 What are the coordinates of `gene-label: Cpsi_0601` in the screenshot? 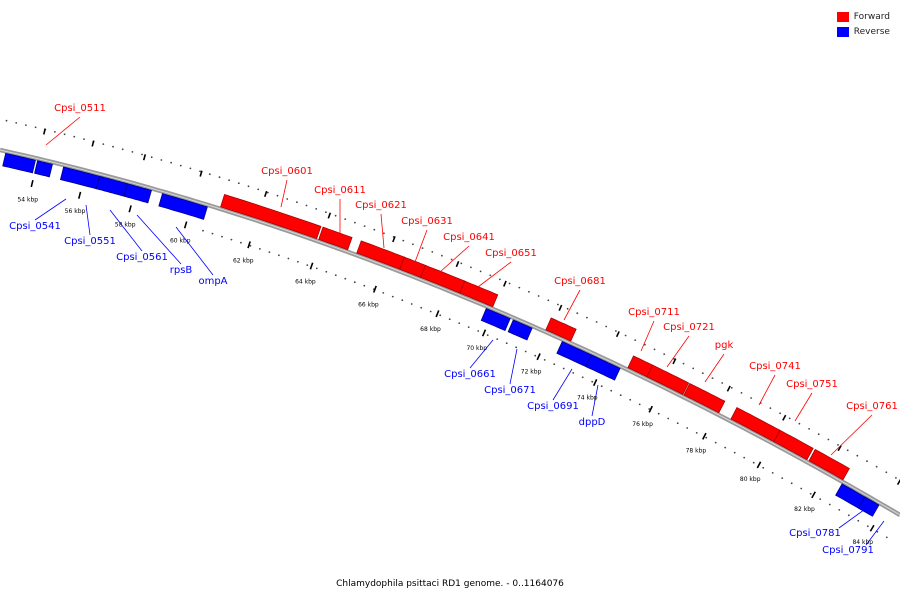 It's located at (287, 171).